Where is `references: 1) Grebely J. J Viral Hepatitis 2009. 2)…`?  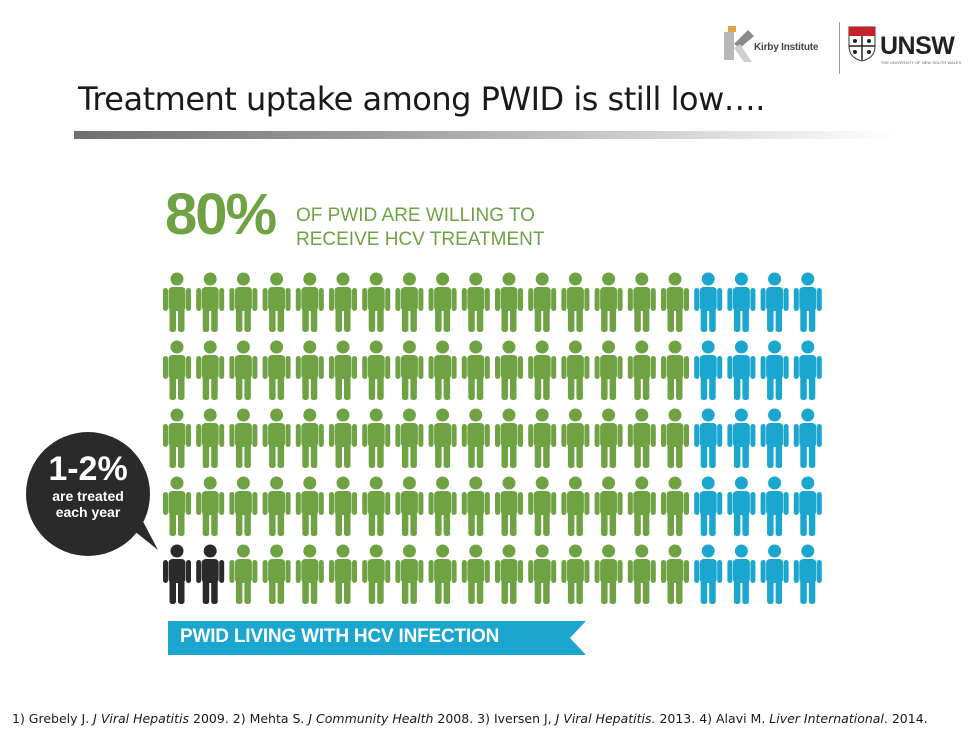 references: 1) Grebely J. J Viral Hepatitis 2009. 2)… is located at coordinates (470, 718).